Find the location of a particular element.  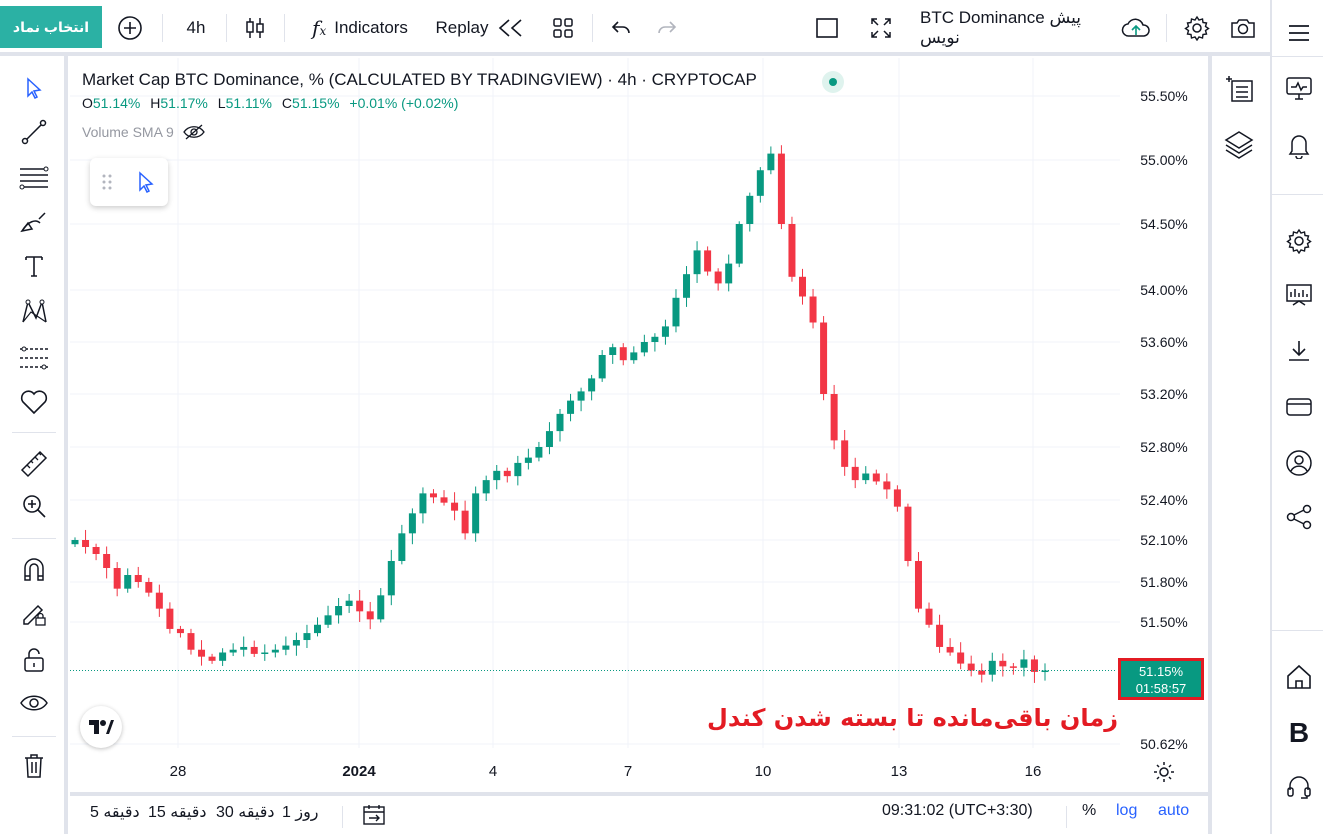

cloud-upload-icon is located at coordinates (1135, 27).